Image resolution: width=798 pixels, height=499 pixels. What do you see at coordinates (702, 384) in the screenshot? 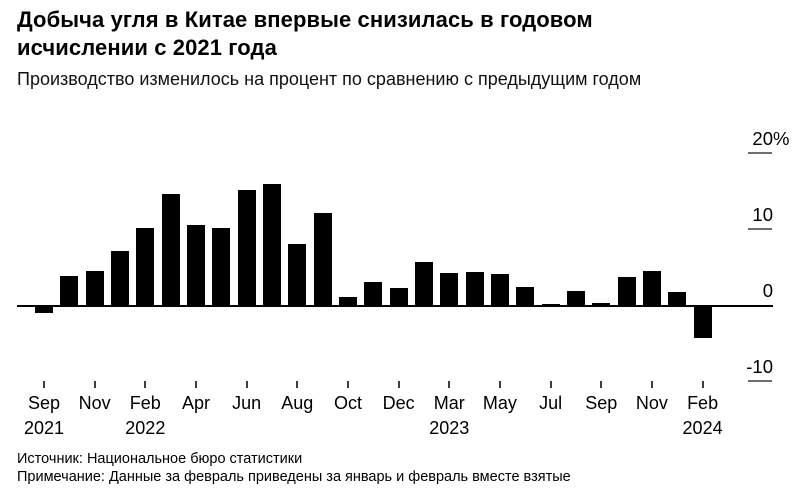
I see `x-axis-tick-feb-2024` at bounding box center [702, 384].